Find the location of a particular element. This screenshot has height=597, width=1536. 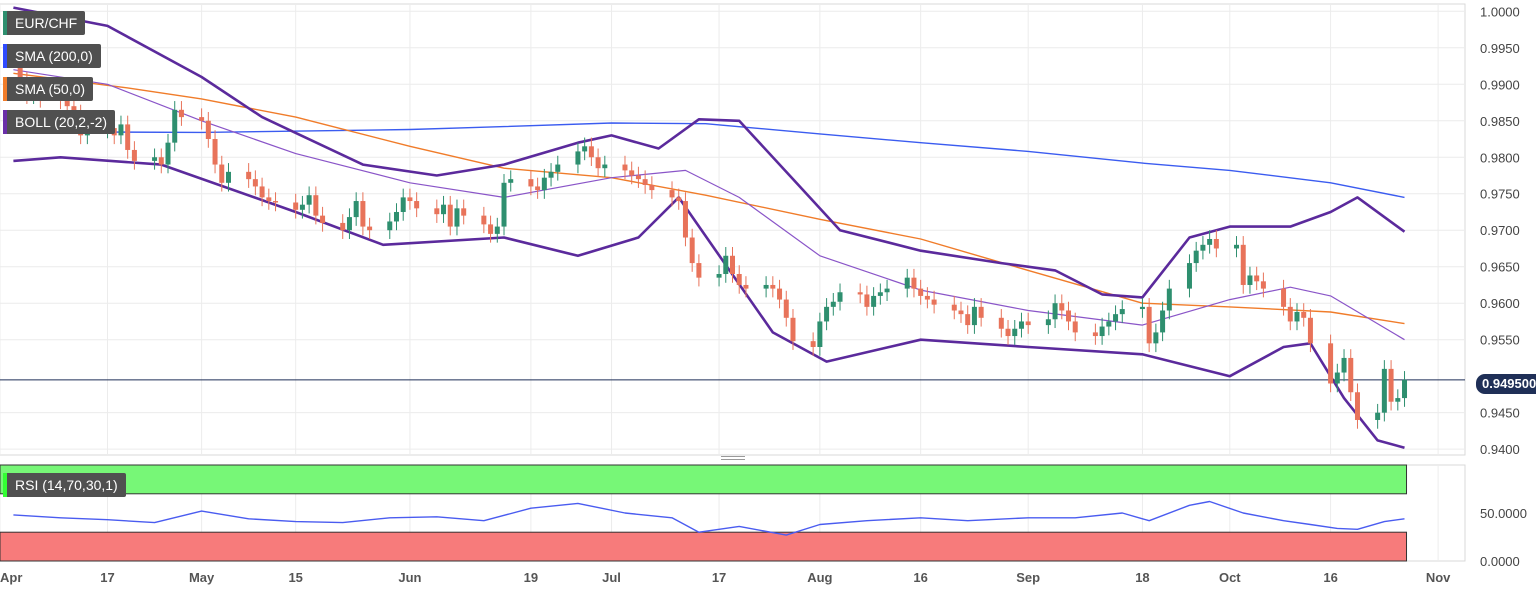

symbol-label: EUR/CHF is located at coordinates (44, 23).